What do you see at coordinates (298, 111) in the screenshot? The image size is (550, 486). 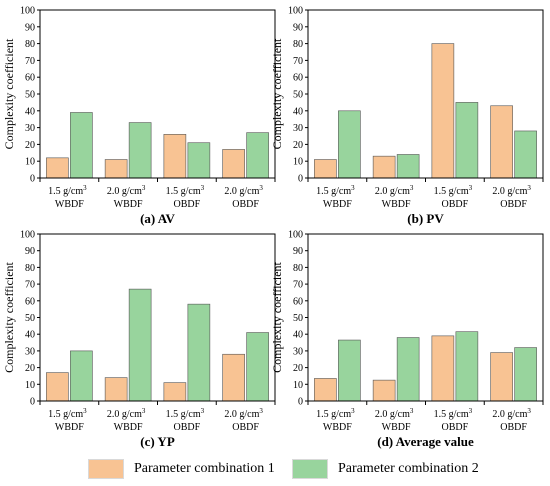 I see `y-tick-label: 40` at bounding box center [298, 111].